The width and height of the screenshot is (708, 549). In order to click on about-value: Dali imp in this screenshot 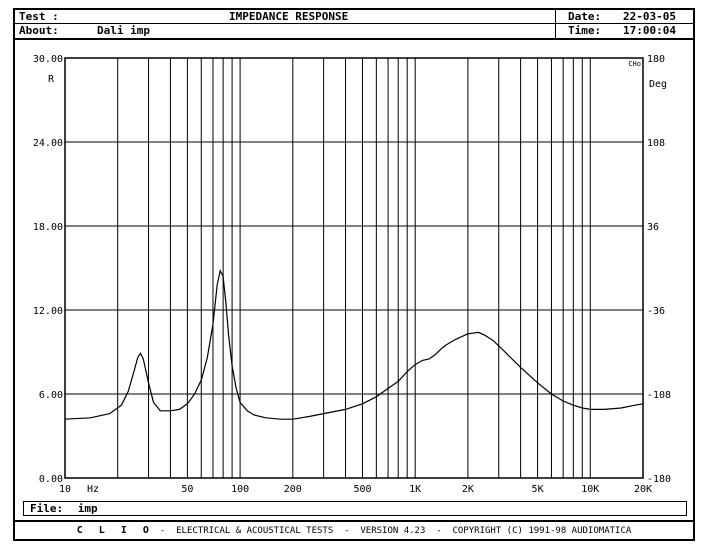, I will do `click(123, 30)`.